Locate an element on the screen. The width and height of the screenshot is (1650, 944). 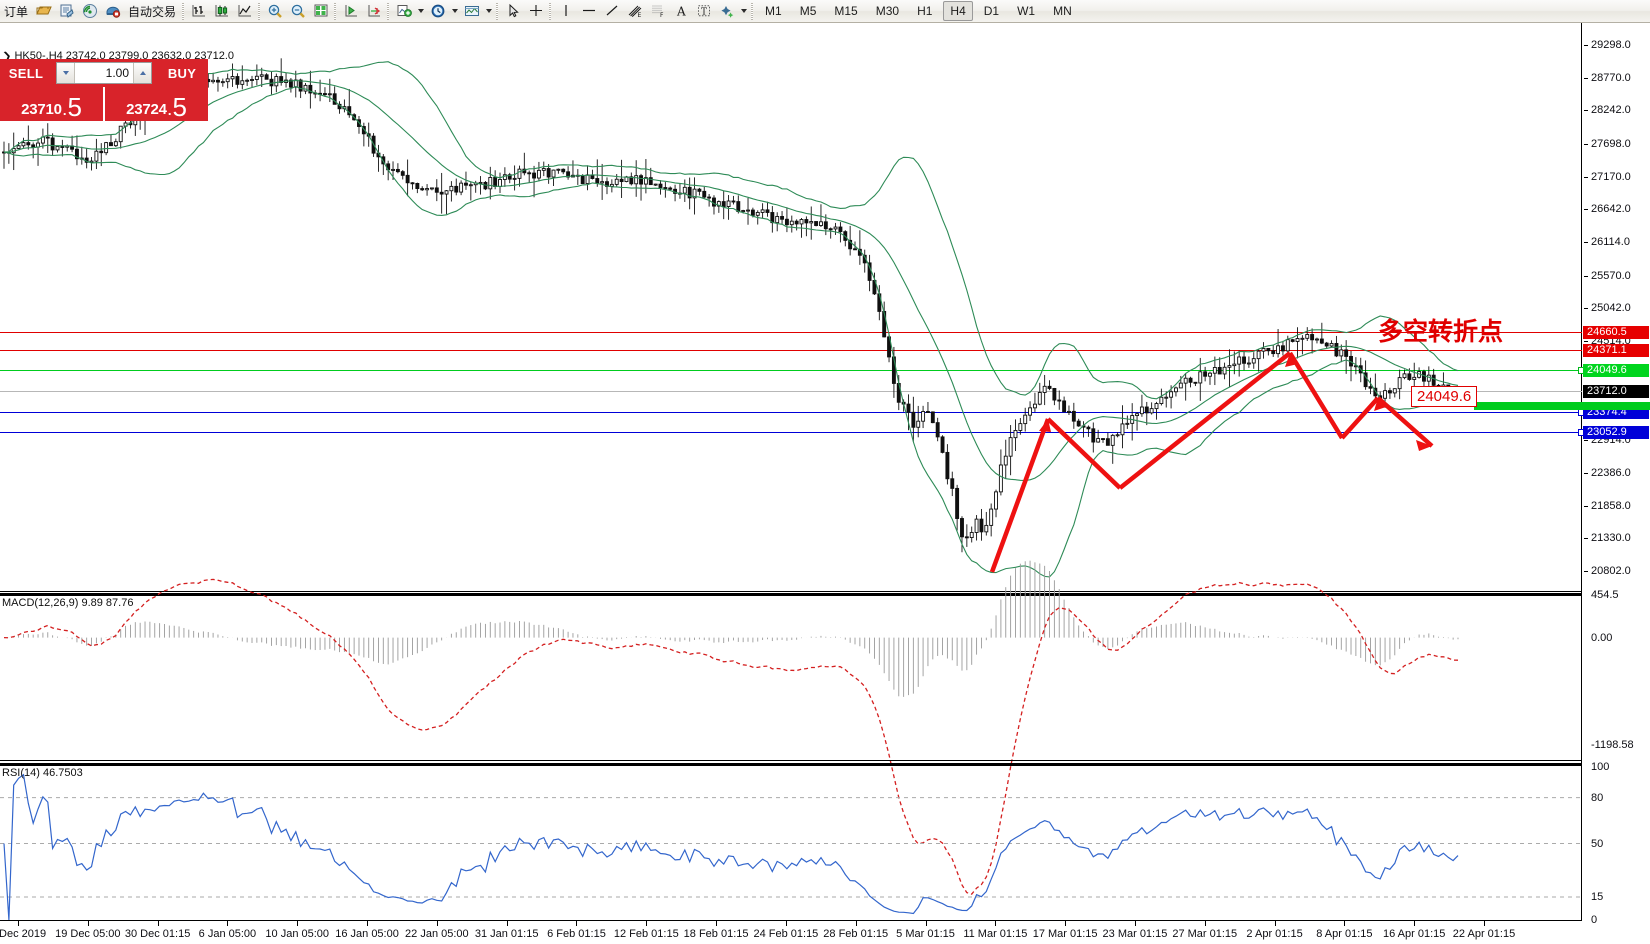
auto-scroll-icon is located at coordinates (350, 11).